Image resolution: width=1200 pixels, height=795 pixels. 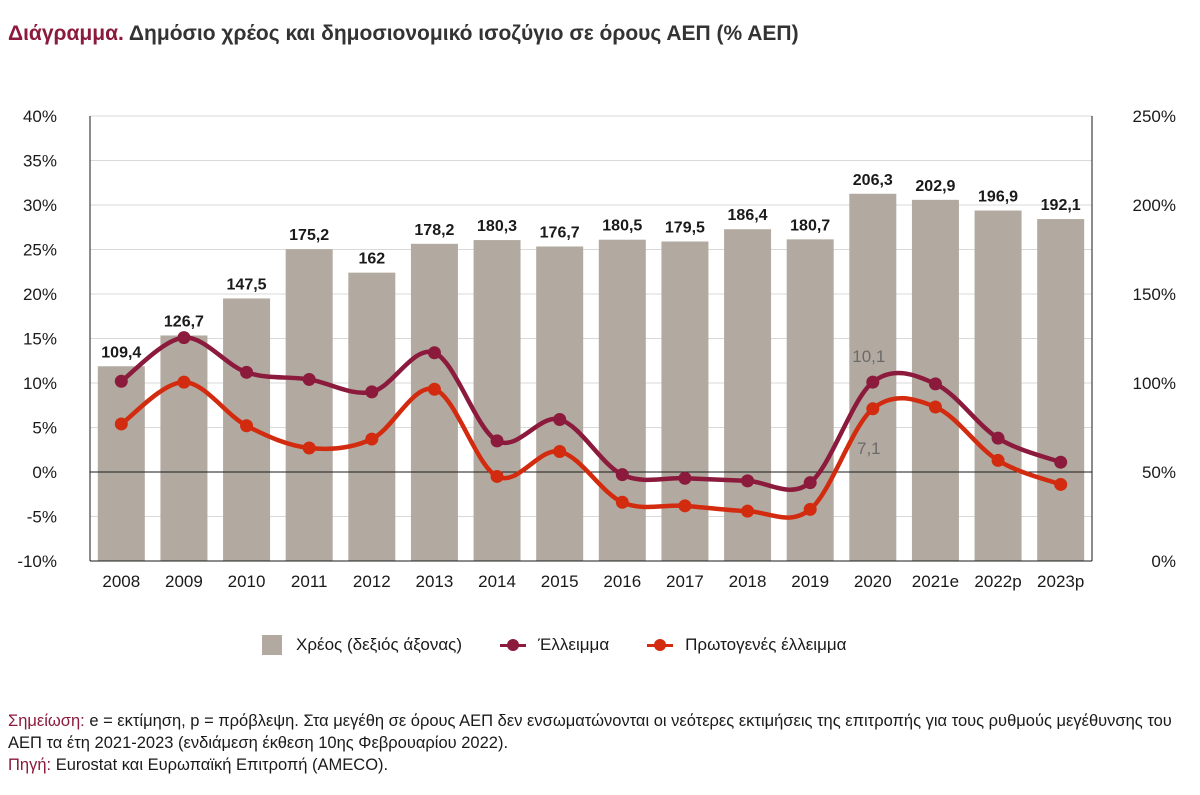 I want to click on chart-title-lead: Διάγραμμα., so click(x=66, y=33).